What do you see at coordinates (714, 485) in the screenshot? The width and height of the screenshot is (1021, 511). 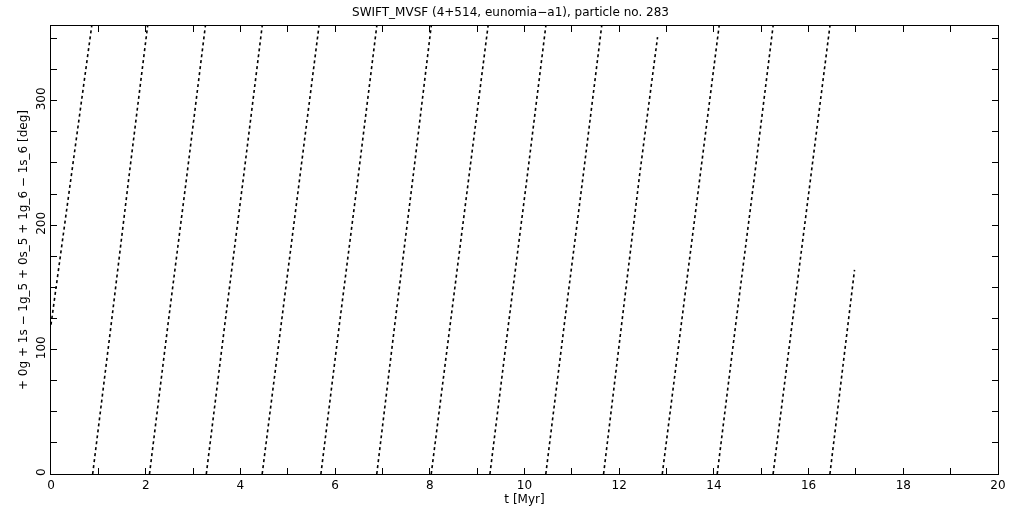 I see `x-tick-label: 14` at bounding box center [714, 485].